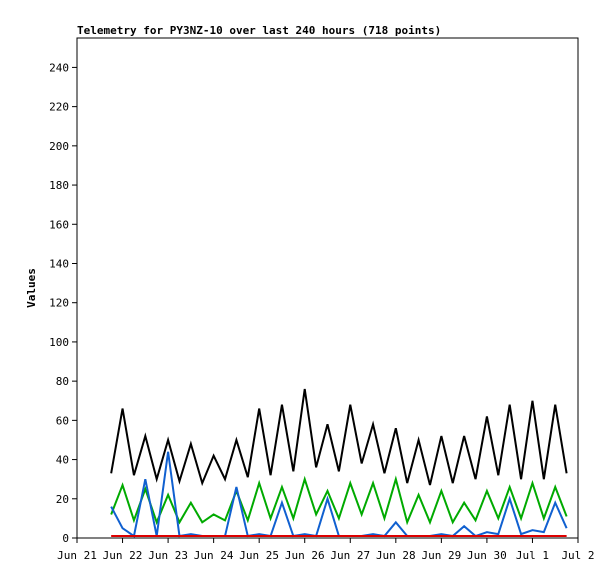  I want to click on x-tick-label: Jul 2, so click(577, 555).